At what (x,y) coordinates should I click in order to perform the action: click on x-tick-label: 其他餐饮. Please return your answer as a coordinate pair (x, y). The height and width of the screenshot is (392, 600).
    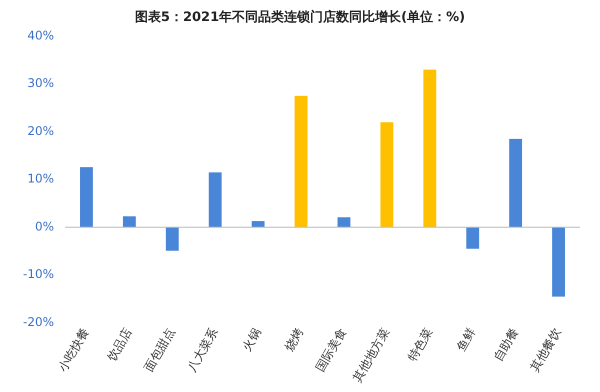
    Looking at the image, I should click on (546, 350).